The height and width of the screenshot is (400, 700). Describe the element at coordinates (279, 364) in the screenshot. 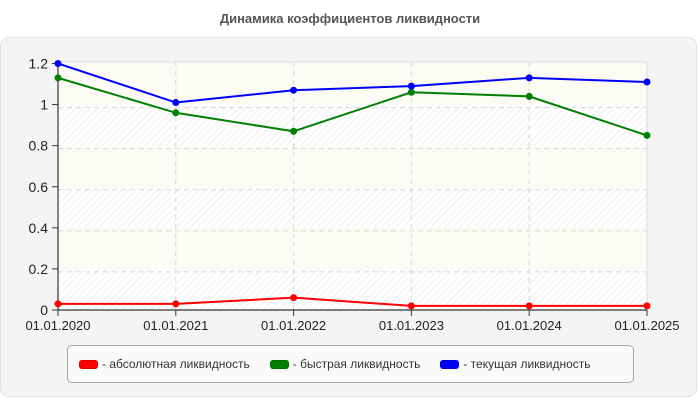

I see `legend-swatch-green` at that location.